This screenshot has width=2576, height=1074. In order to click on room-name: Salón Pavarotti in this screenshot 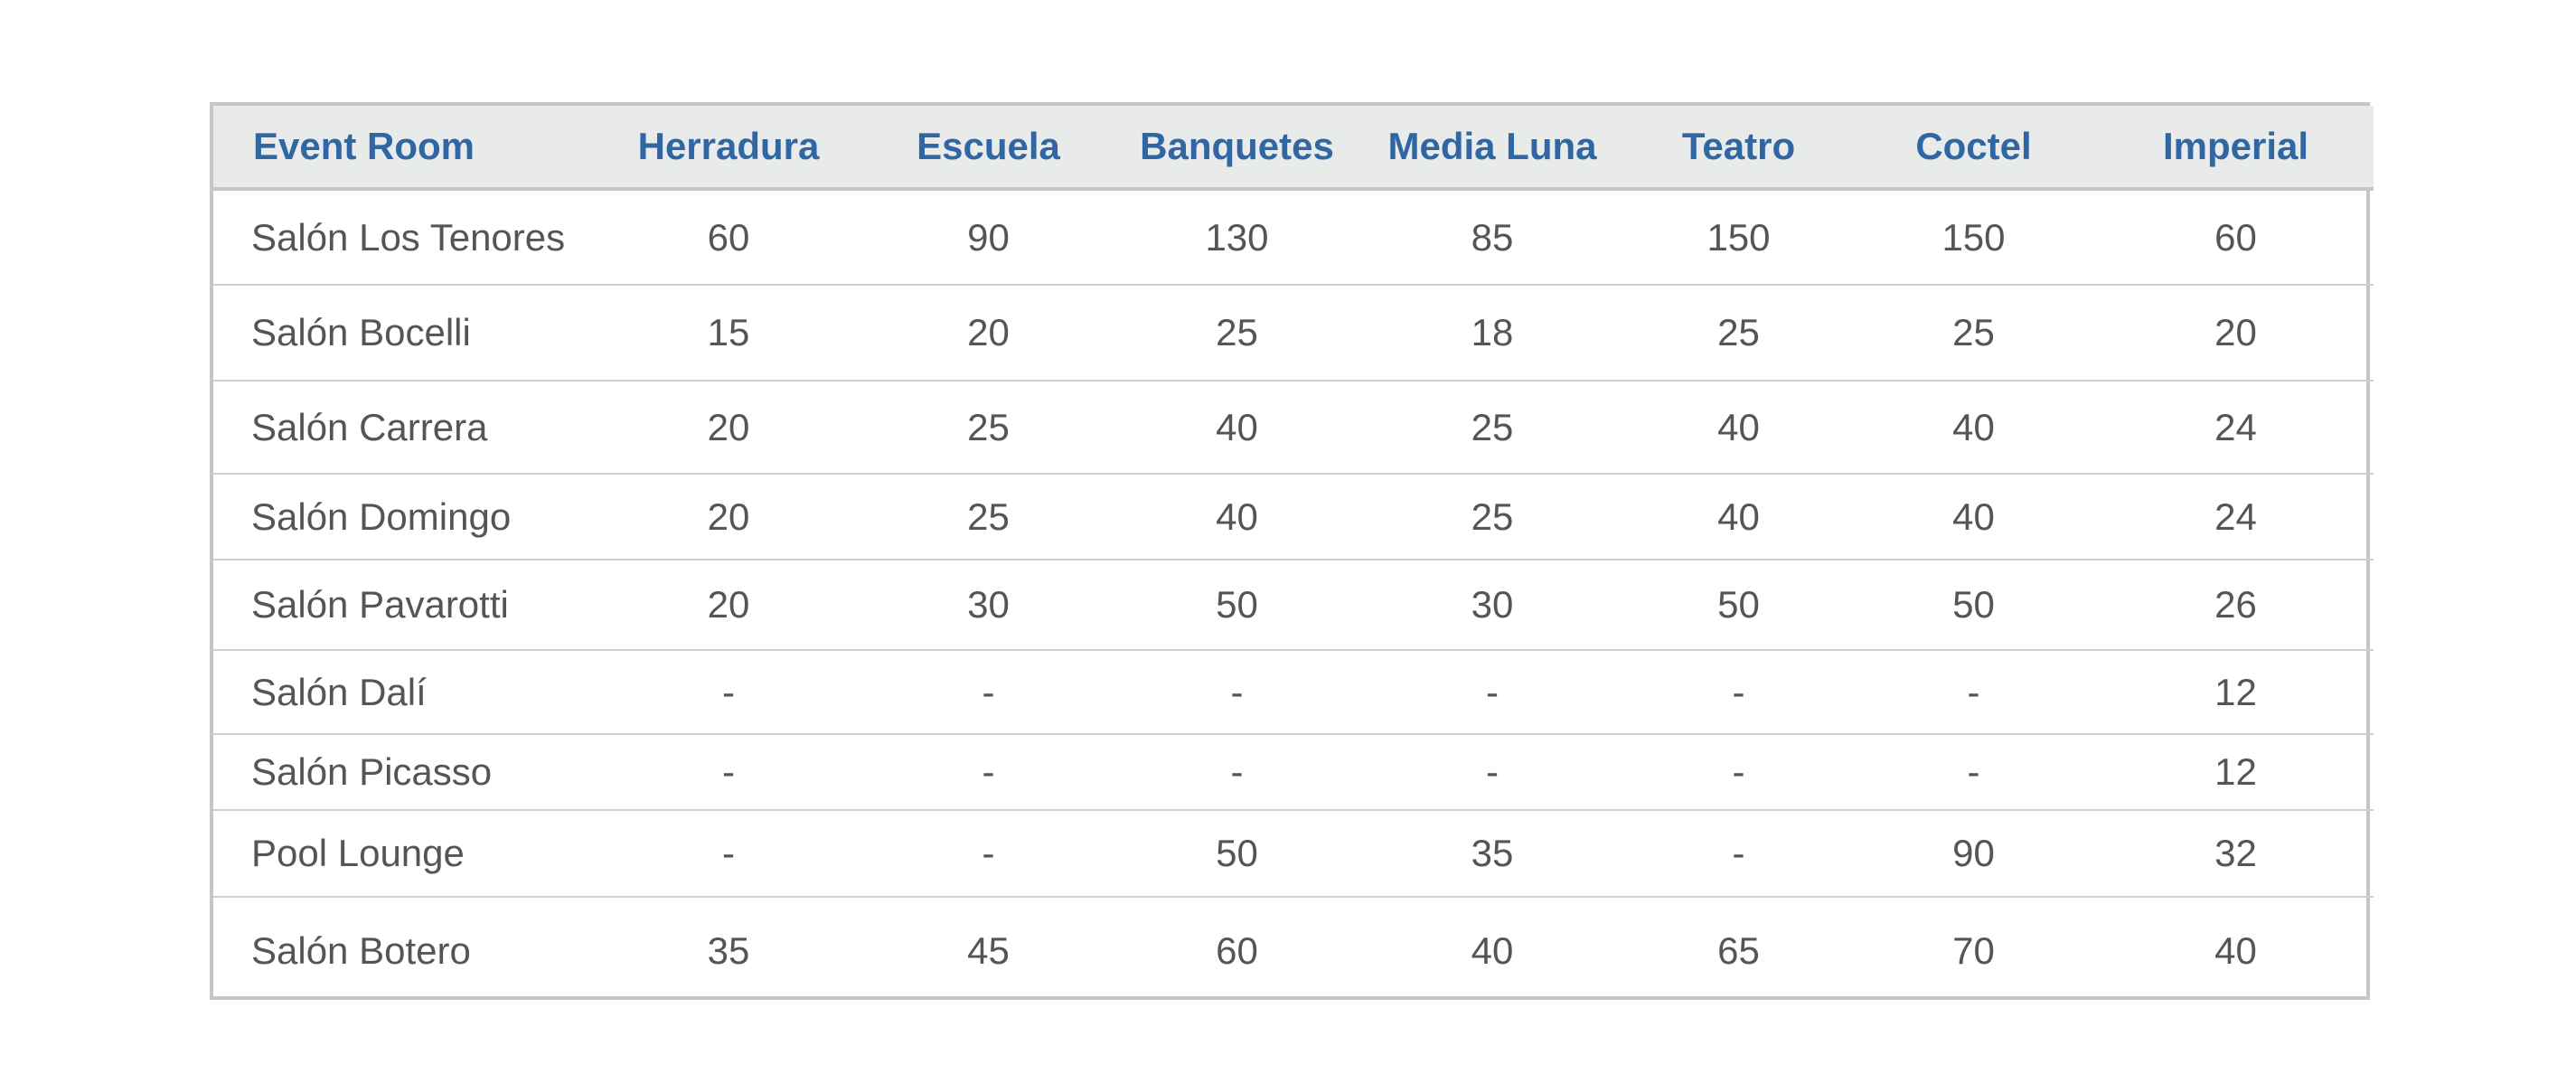, I will do `click(405, 605)`.